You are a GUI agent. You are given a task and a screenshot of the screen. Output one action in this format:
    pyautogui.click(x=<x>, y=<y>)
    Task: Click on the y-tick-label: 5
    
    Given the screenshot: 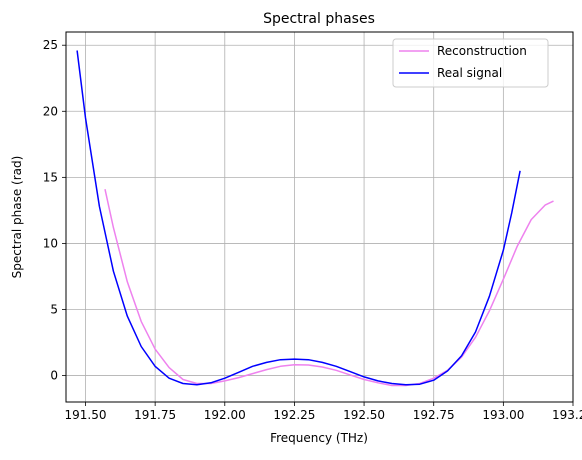 What is the action you would take?
    pyautogui.click(x=54, y=310)
    